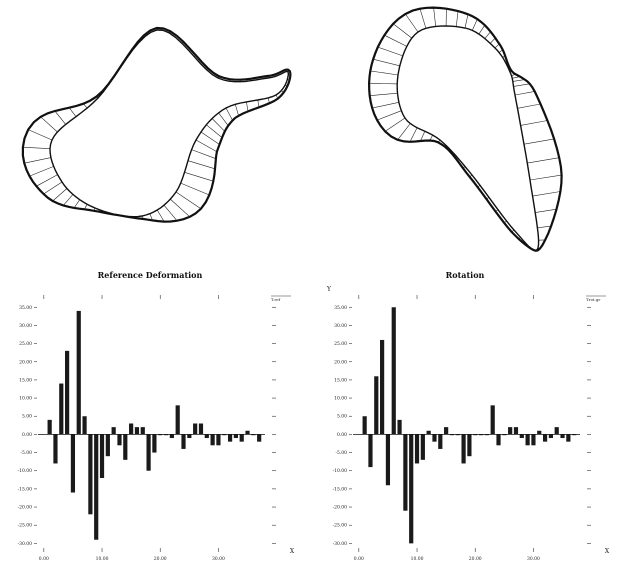  What do you see at coordinates (25, 308) in the screenshot?
I see `y-tick-label: 35.00` at bounding box center [25, 308].